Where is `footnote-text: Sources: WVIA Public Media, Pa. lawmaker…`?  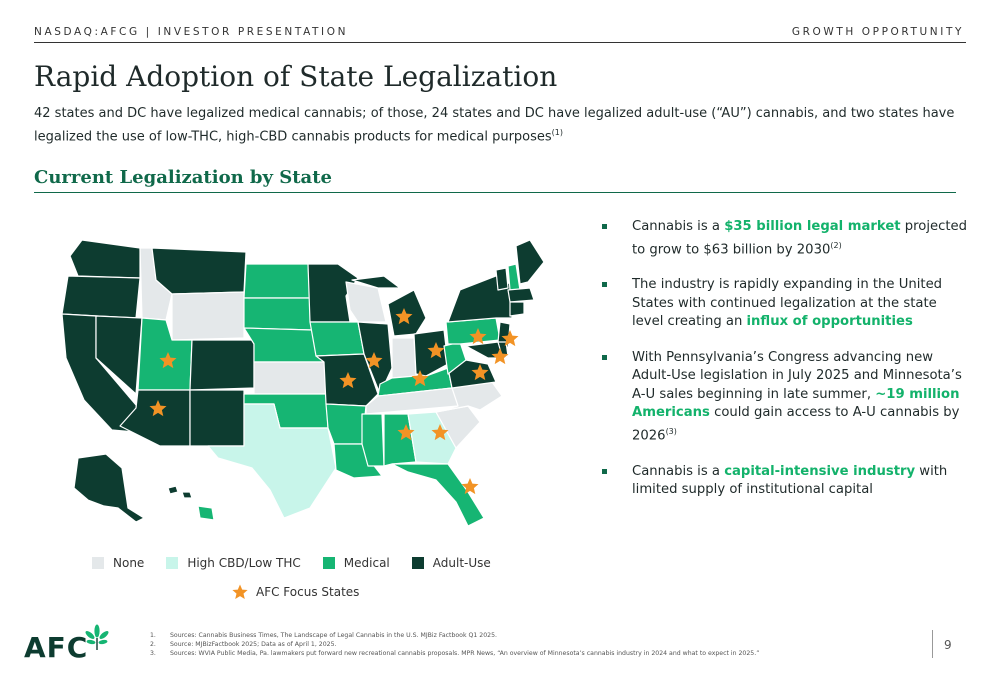 footnote-text: Sources: WVIA Public Media, Pa. lawmaker… is located at coordinates (465, 653).